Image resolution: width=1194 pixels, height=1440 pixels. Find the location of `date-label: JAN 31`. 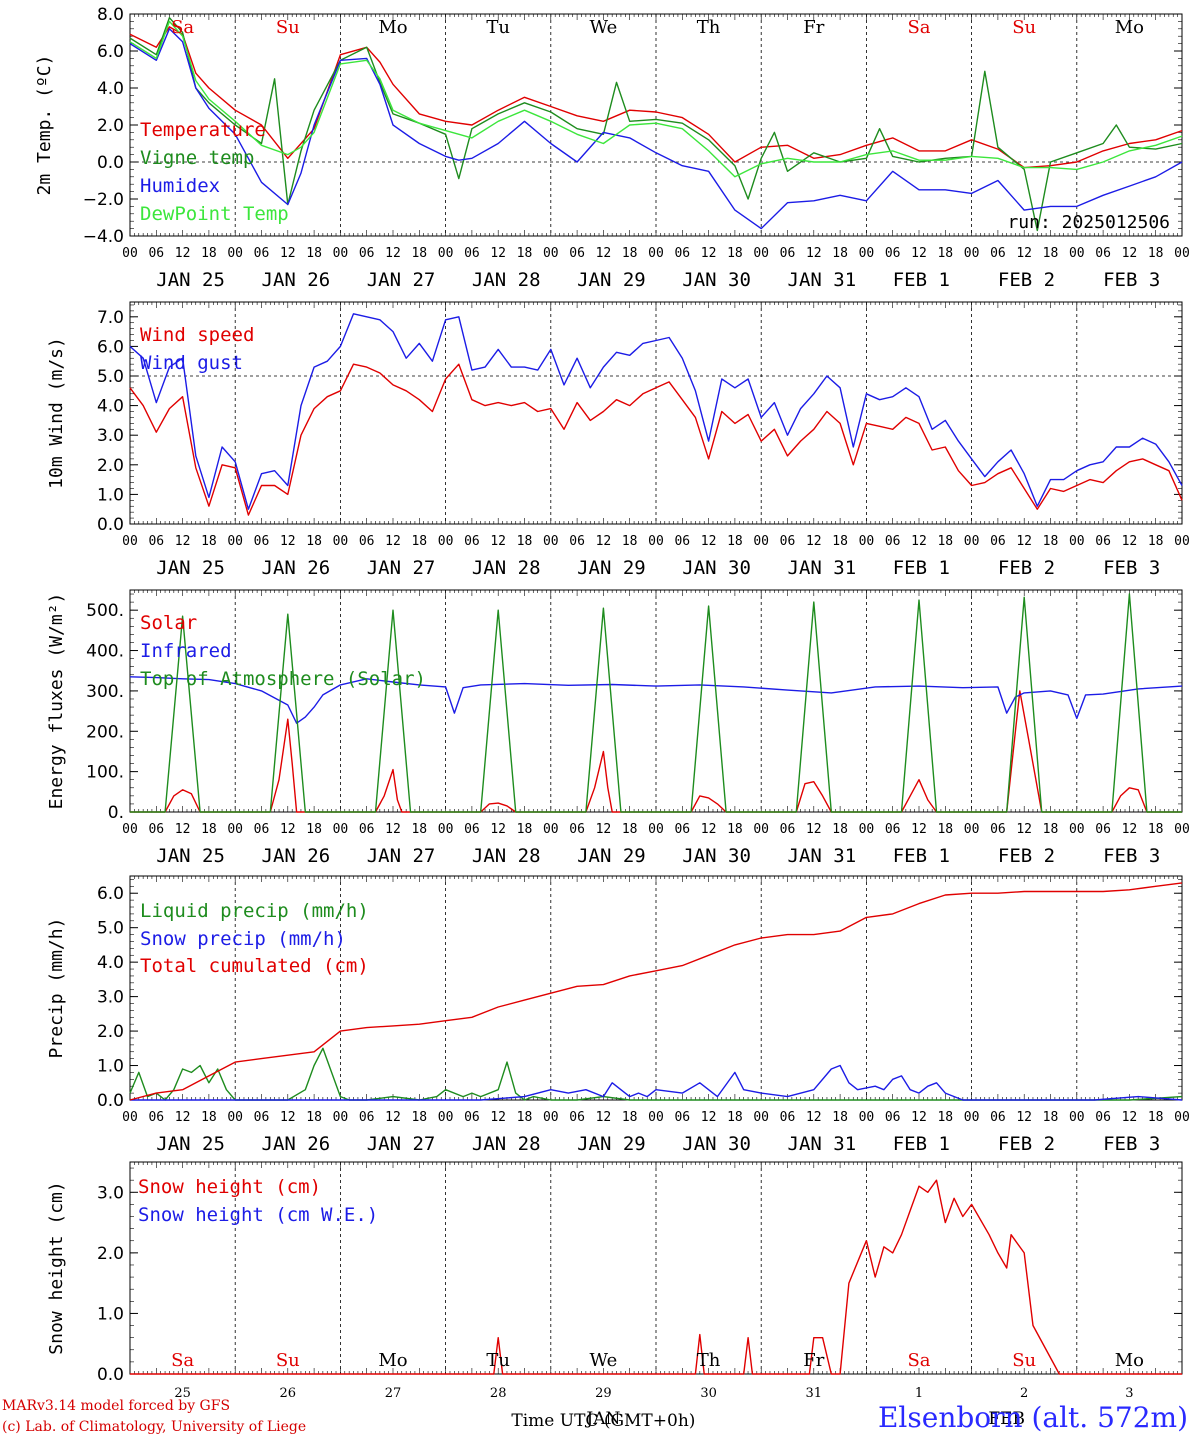

date-label: JAN 31 is located at coordinates (822, 1144).